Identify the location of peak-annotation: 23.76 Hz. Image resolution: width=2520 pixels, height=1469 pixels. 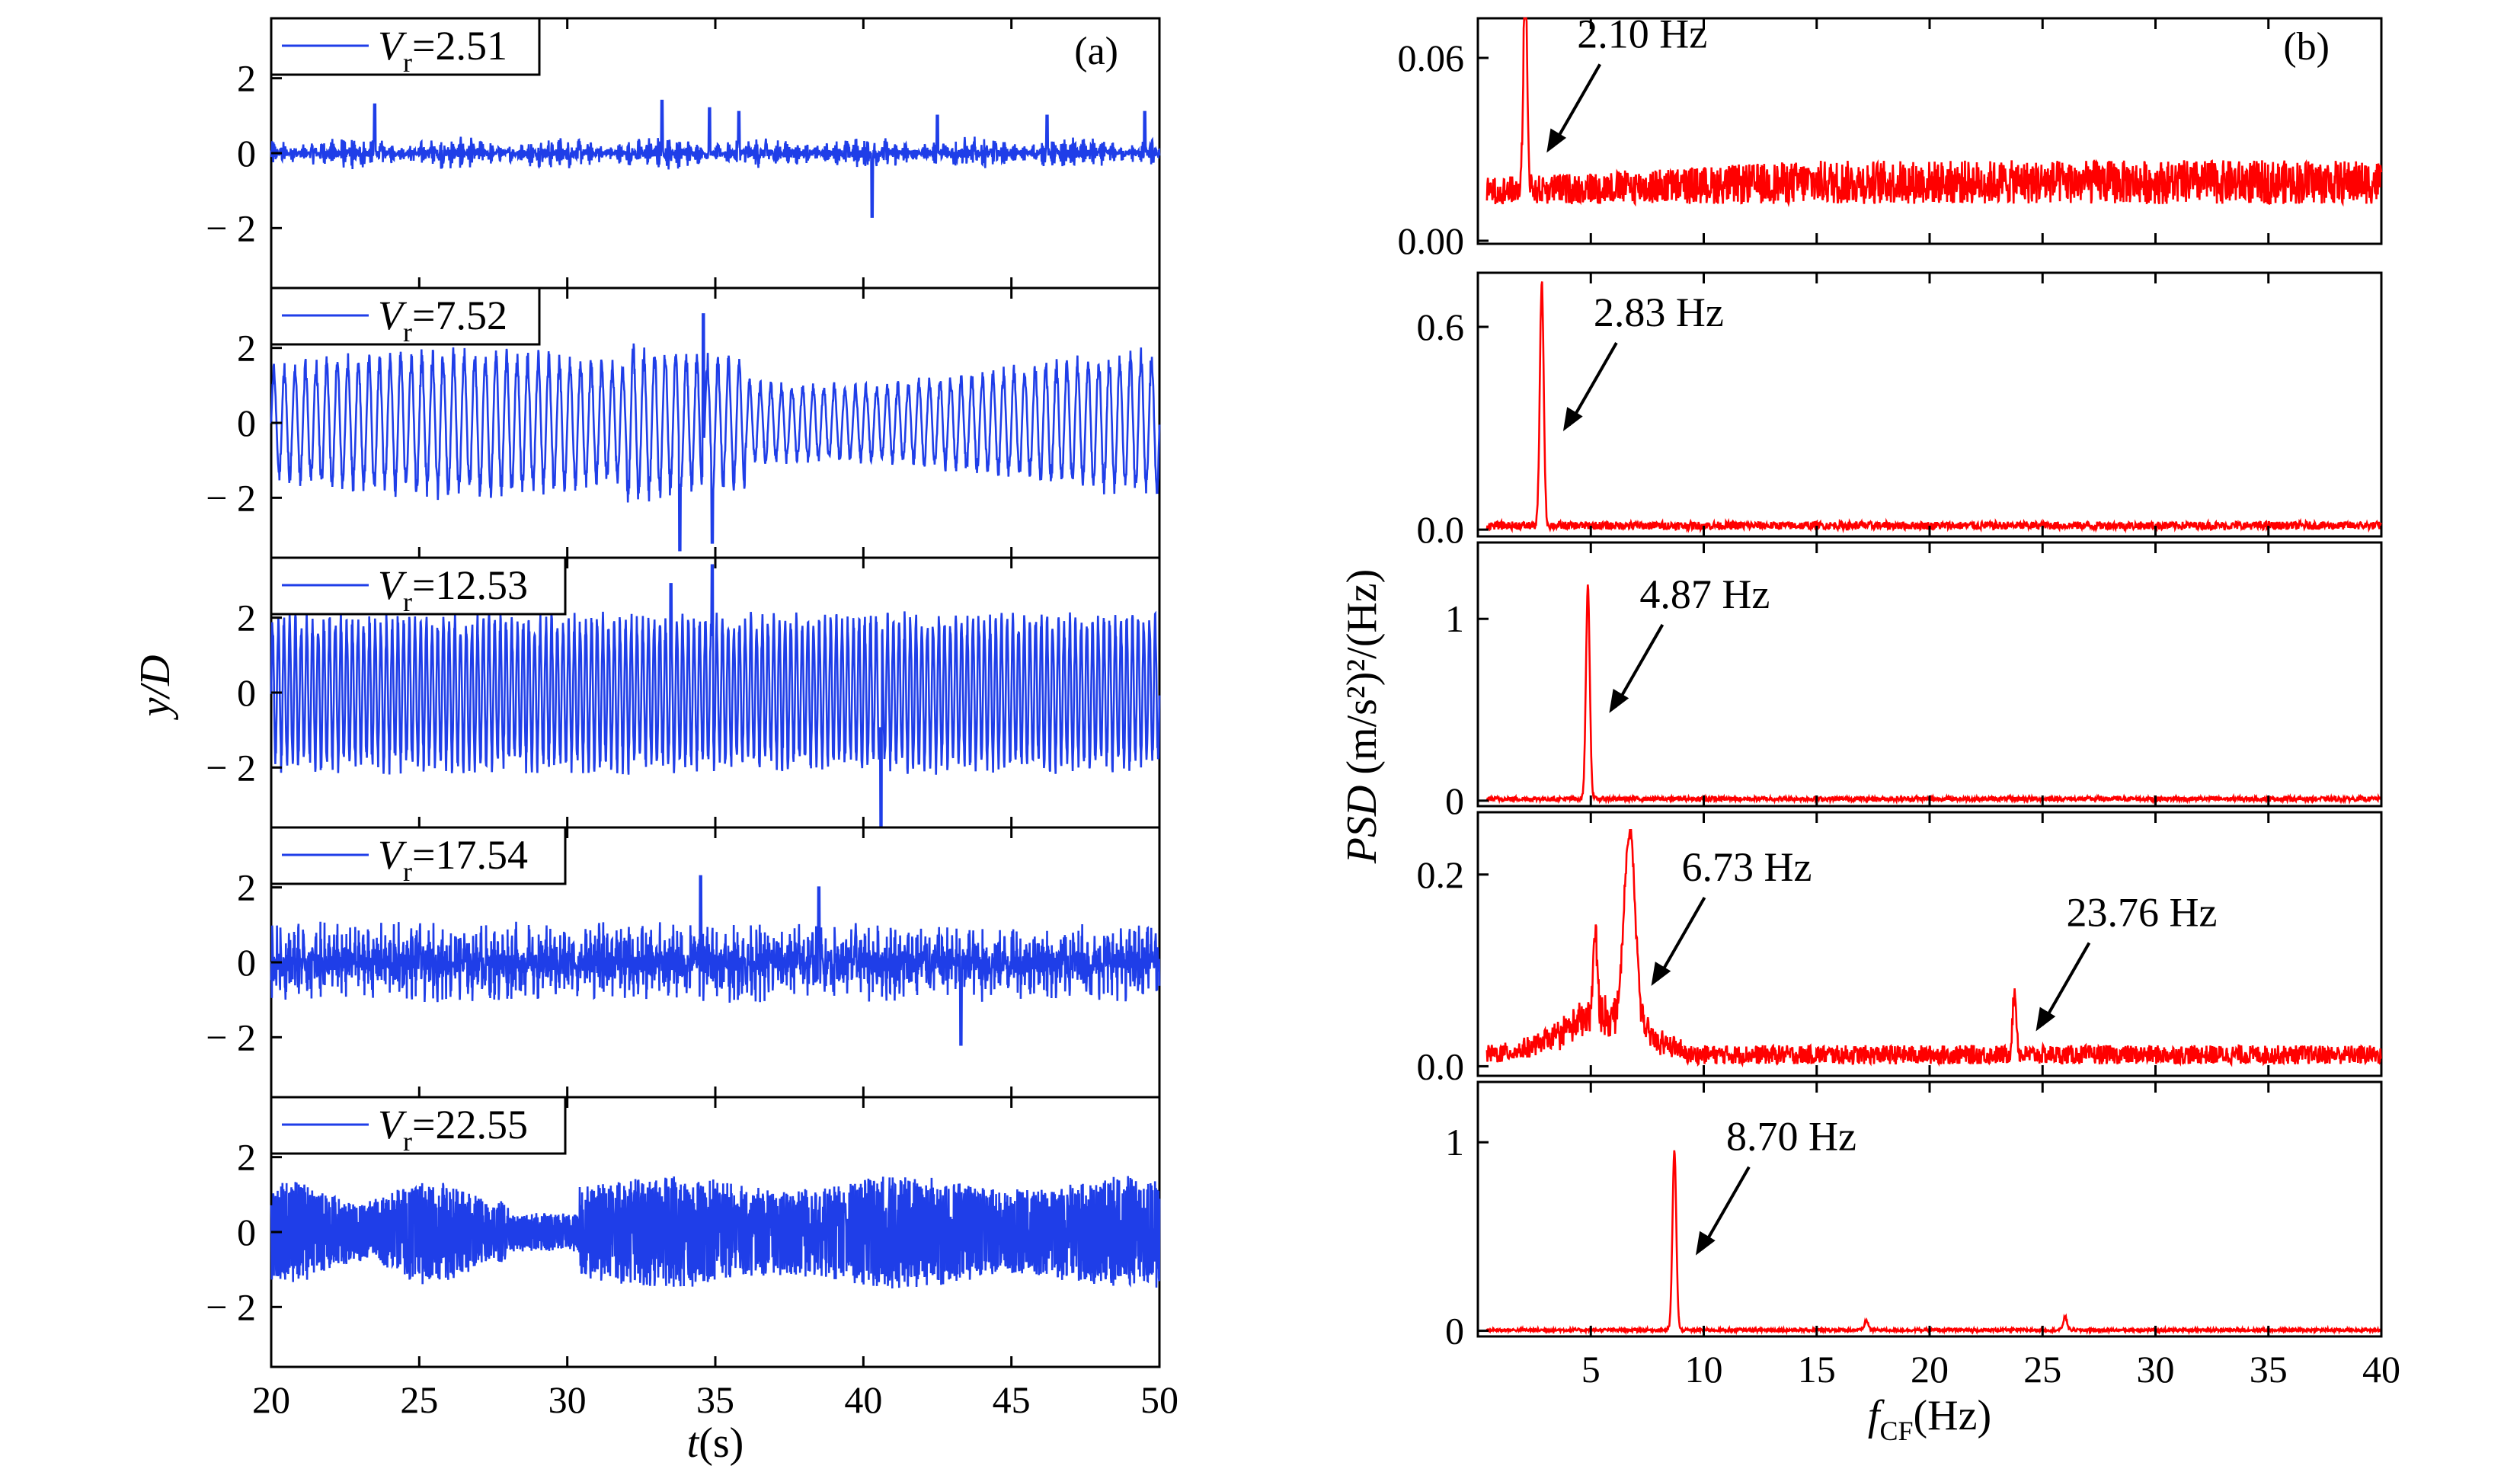
(2126, 960).